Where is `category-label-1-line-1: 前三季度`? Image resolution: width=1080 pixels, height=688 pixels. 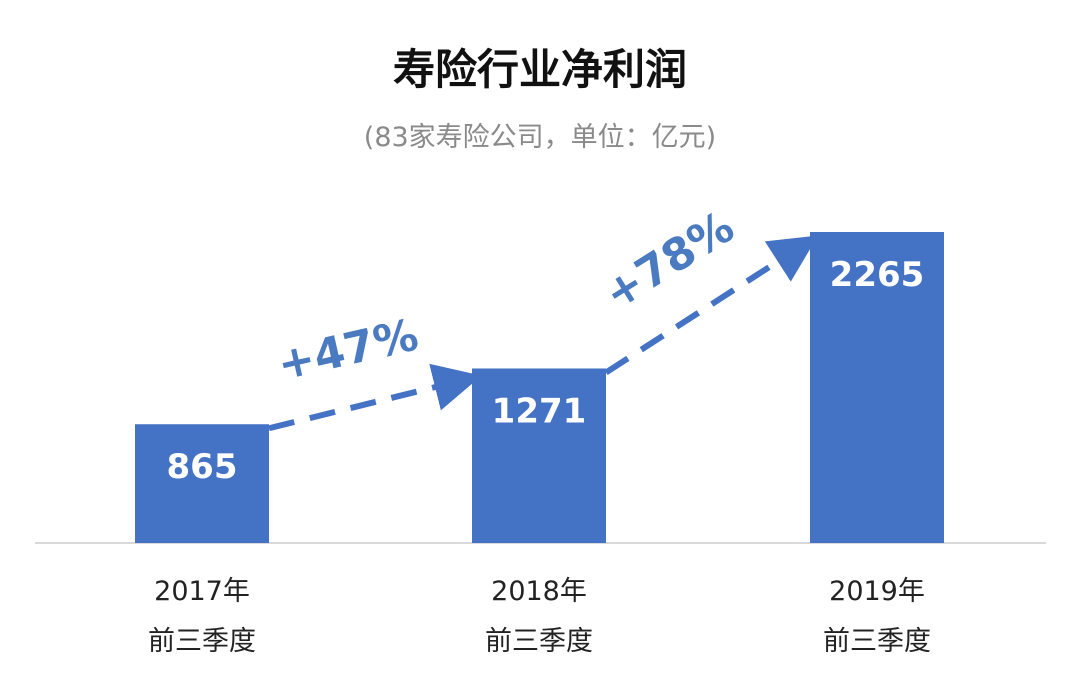
category-label-1-line-1: 前三季度 is located at coordinates (539, 641).